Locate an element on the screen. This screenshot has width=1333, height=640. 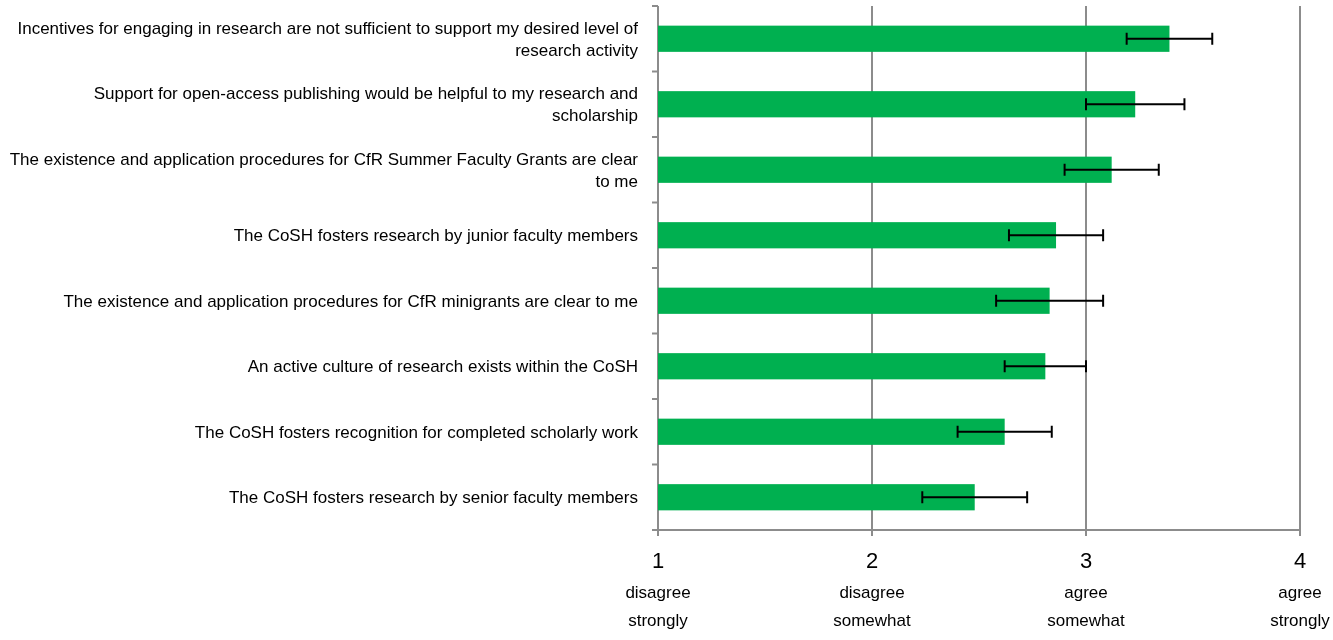
x-tick-label: 4 agree strongly is located at coordinates (1300, 589).